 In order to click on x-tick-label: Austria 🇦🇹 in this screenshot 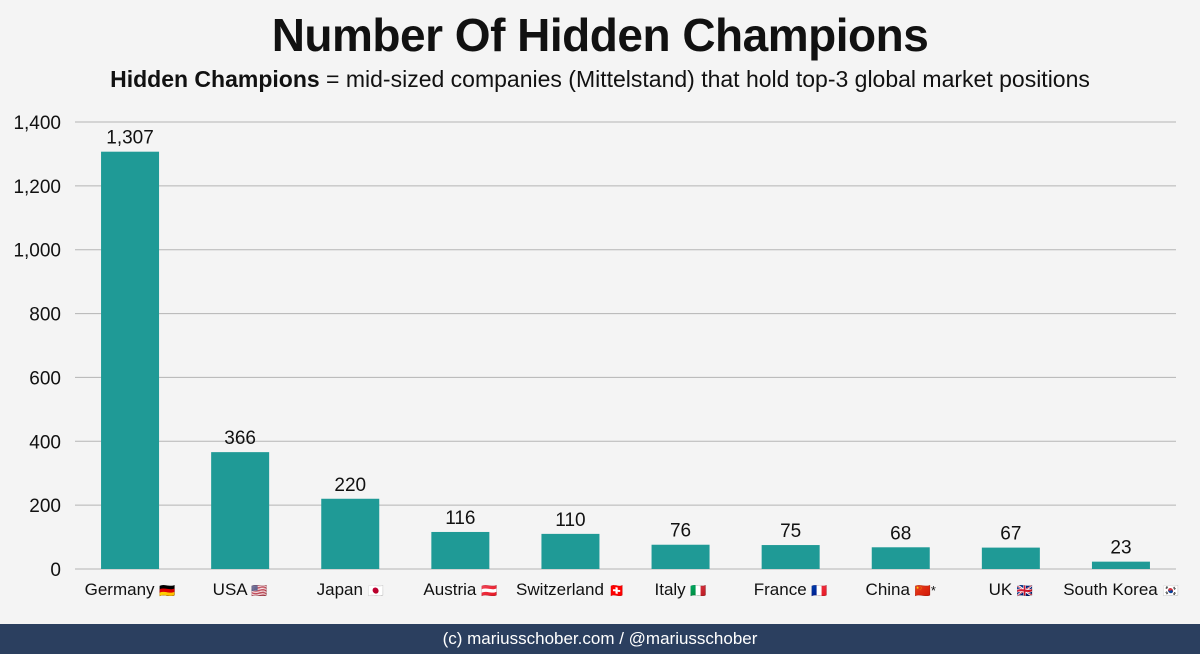, I will do `click(460, 589)`.